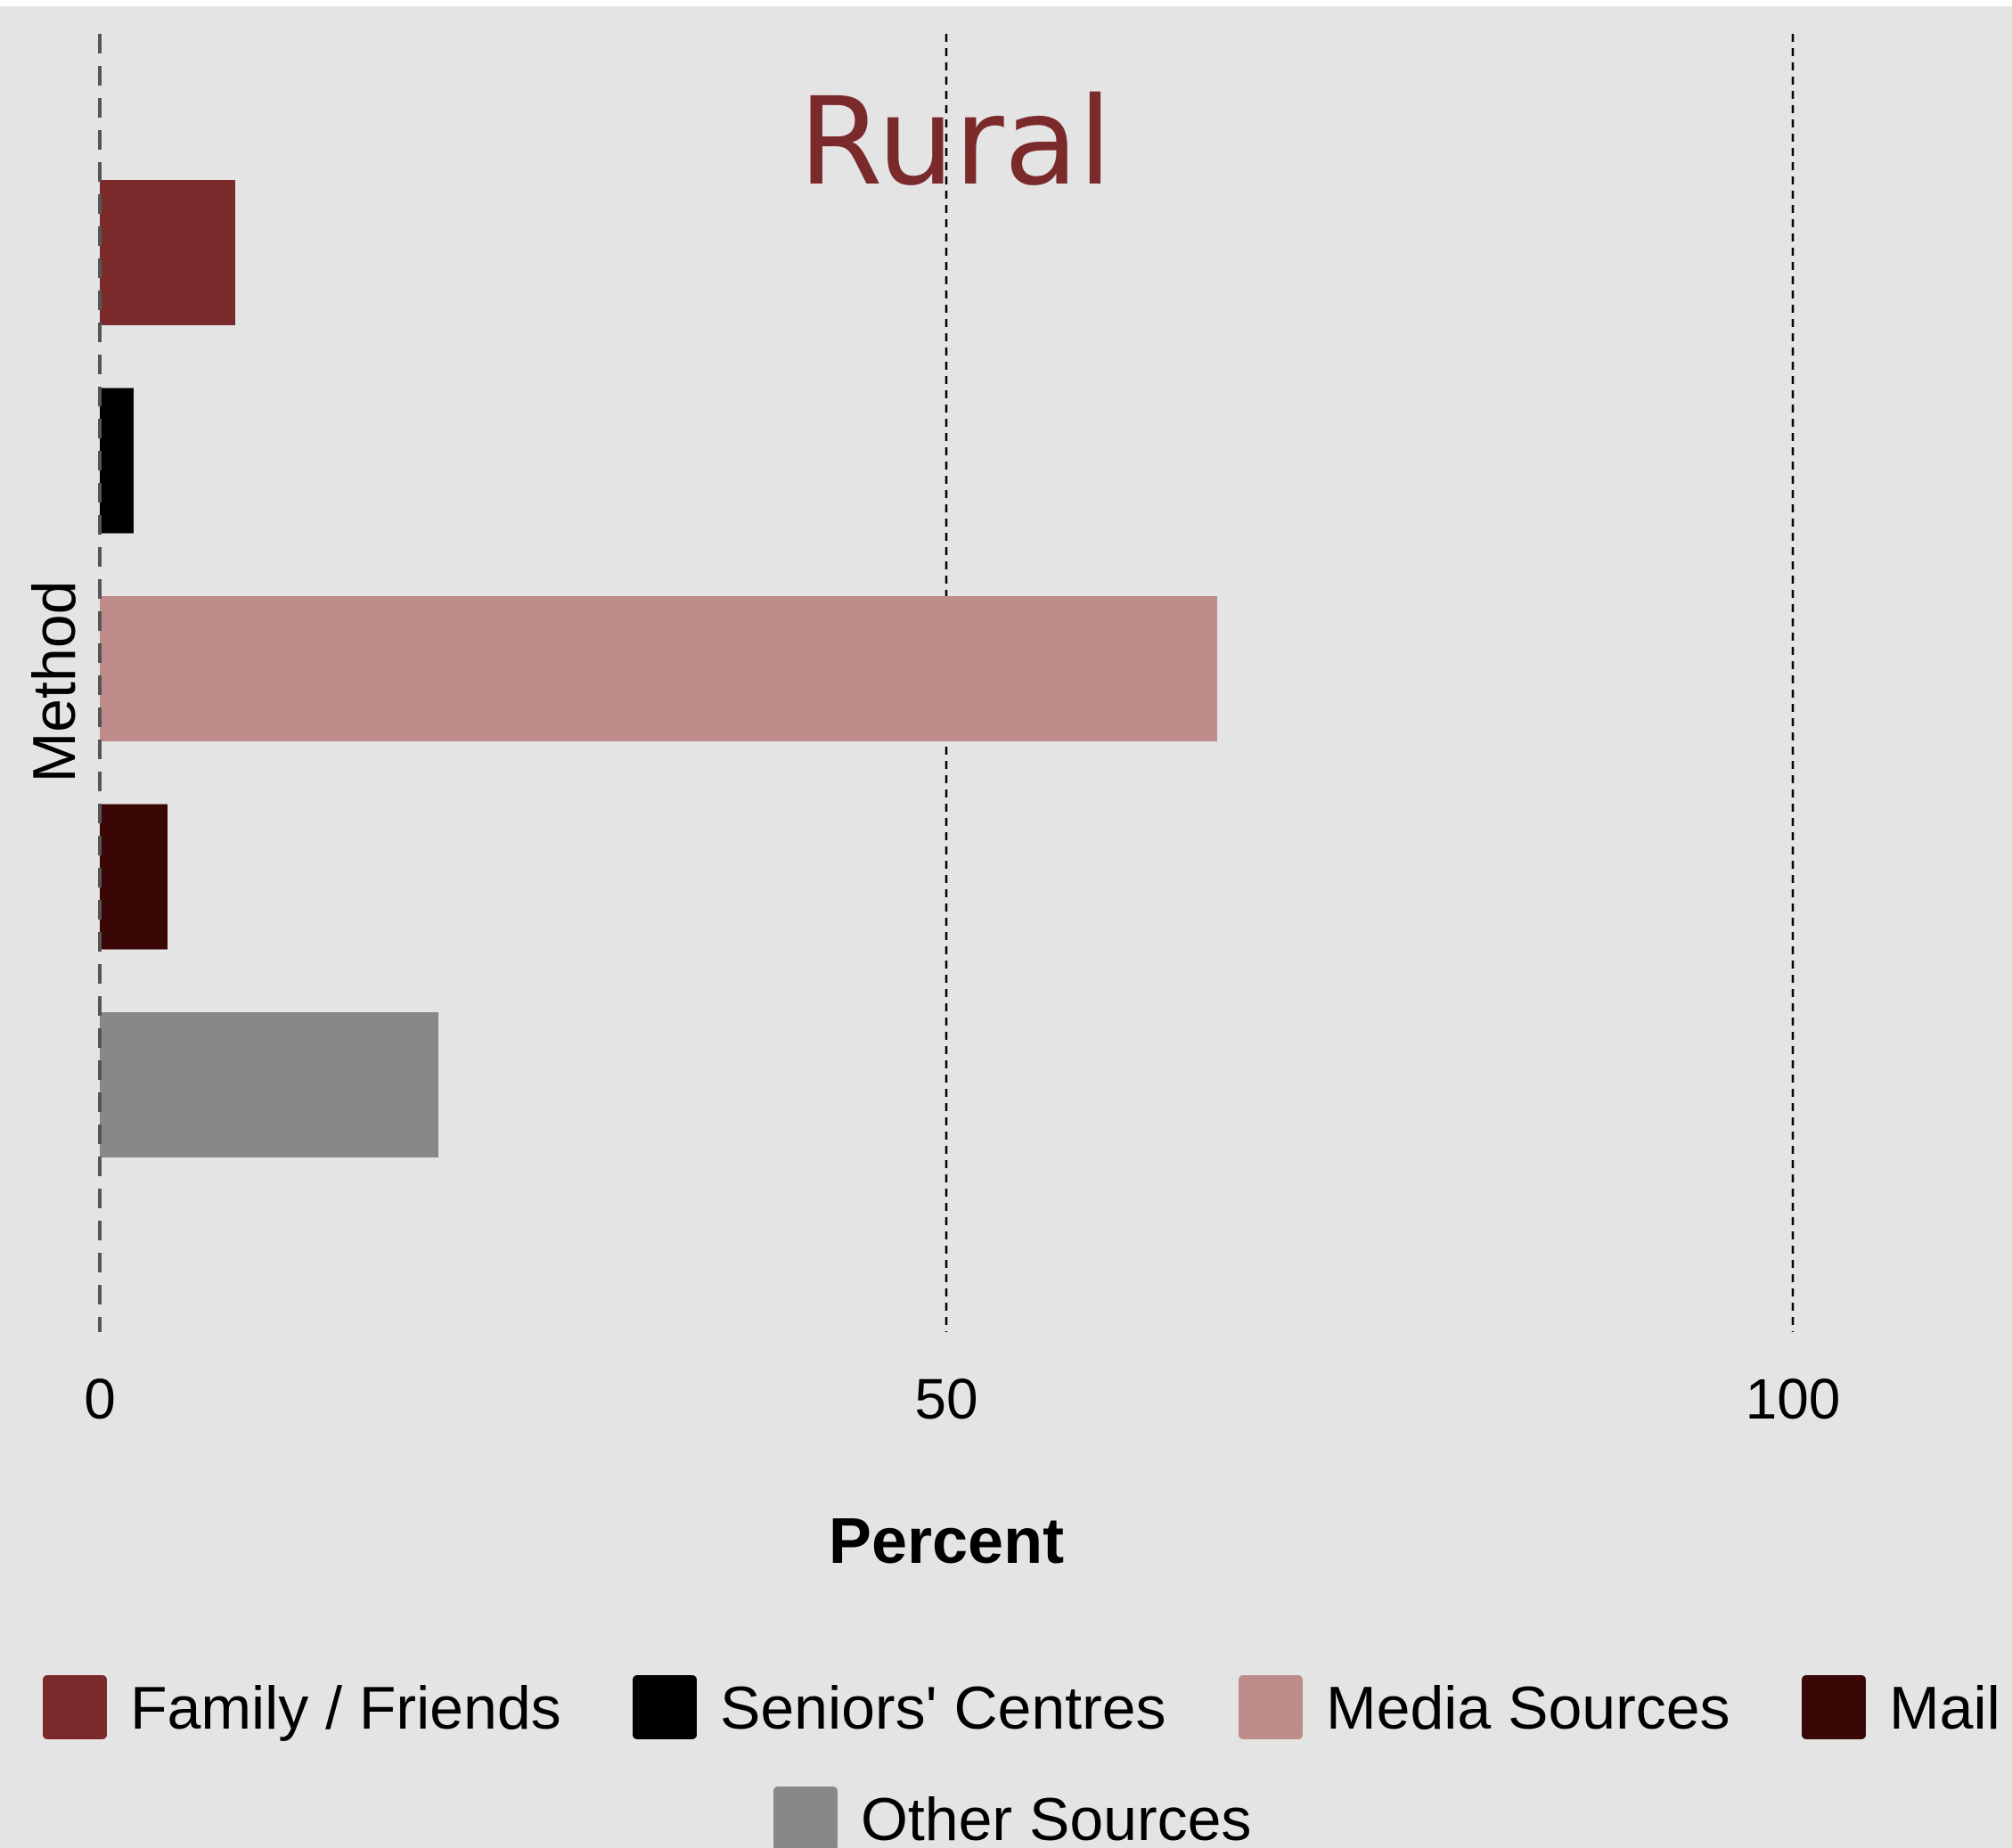  Describe the element at coordinates (946, 1541) in the screenshot. I see `x-axis-title: Percent` at that location.